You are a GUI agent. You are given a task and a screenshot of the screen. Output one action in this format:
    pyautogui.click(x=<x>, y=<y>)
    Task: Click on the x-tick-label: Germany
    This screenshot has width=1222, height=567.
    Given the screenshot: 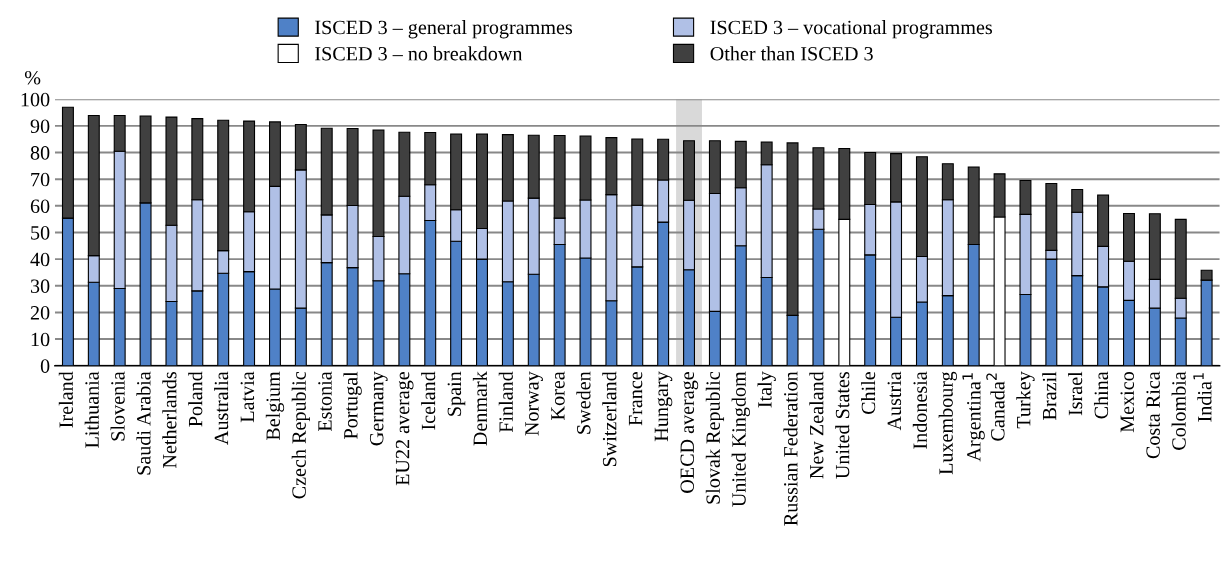 What is the action you would take?
    pyautogui.click(x=378, y=408)
    